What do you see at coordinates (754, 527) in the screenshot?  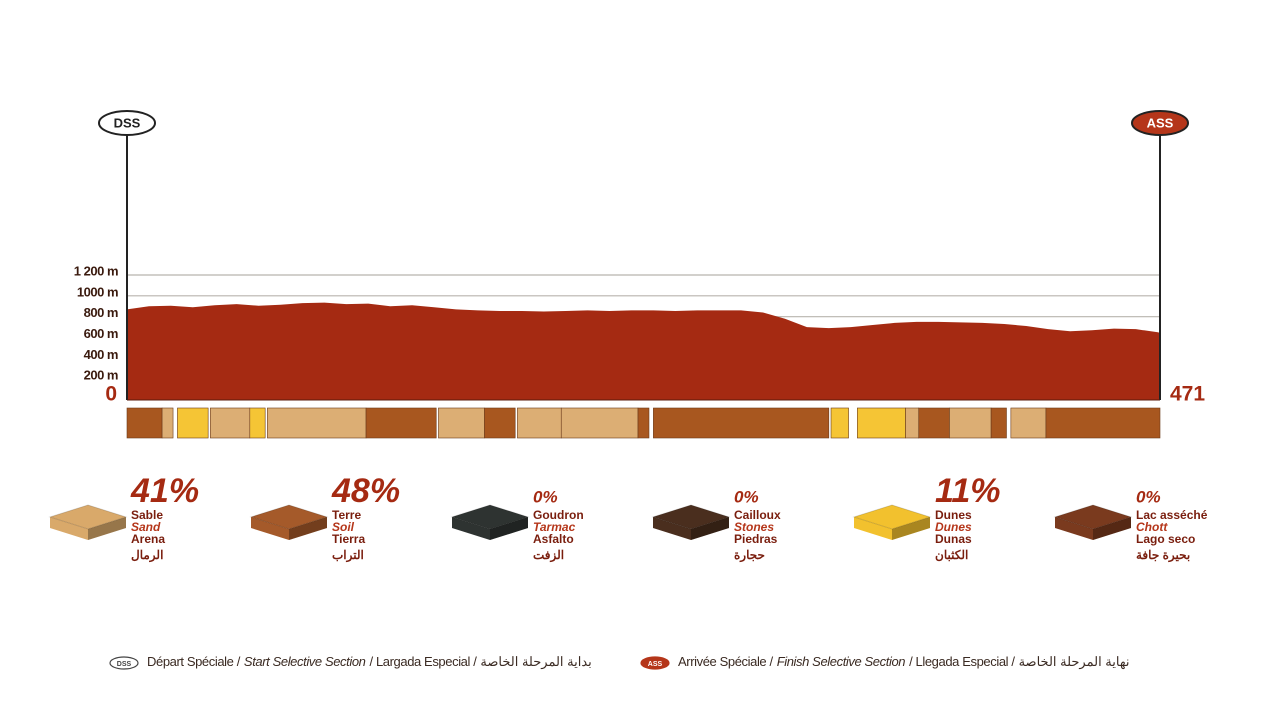 I see `terrain-name: Stones` at bounding box center [754, 527].